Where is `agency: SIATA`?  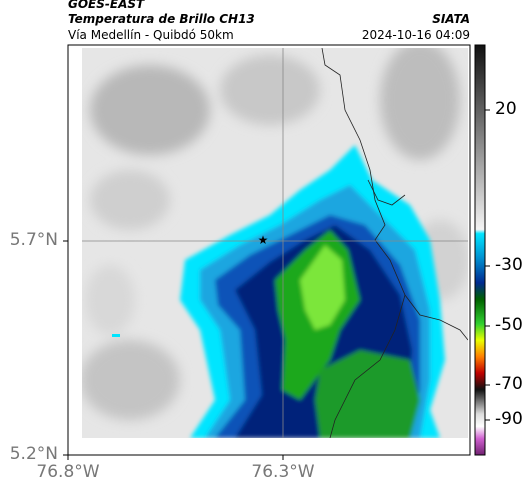 agency: SIATA is located at coordinates (451, 19).